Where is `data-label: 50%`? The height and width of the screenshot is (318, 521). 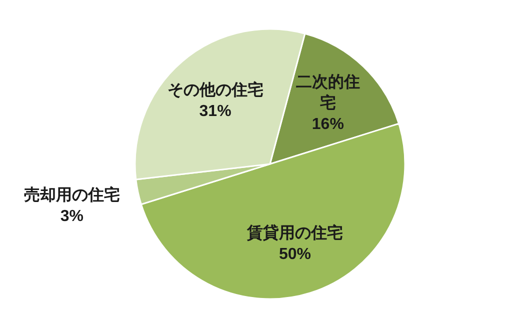
data-label: 50% is located at coordinates (295, 254).